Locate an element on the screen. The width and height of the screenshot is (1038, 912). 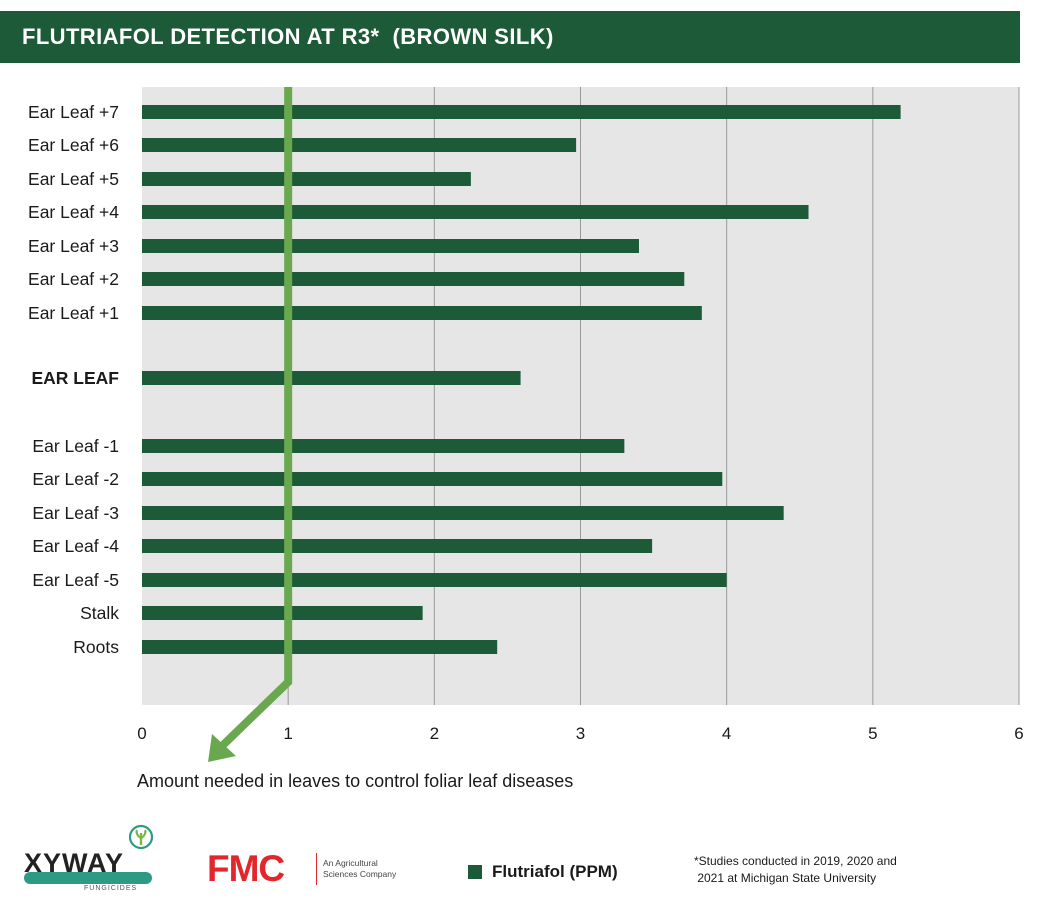
category-label-7: EAR LEAF is located at coordinates (76, 378).